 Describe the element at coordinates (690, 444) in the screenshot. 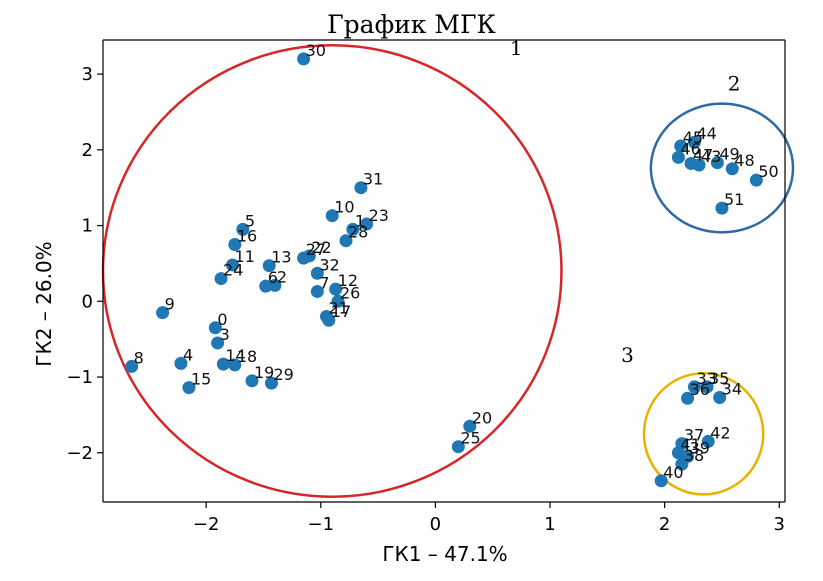

I see `data-point-label-41: 41` at that location.